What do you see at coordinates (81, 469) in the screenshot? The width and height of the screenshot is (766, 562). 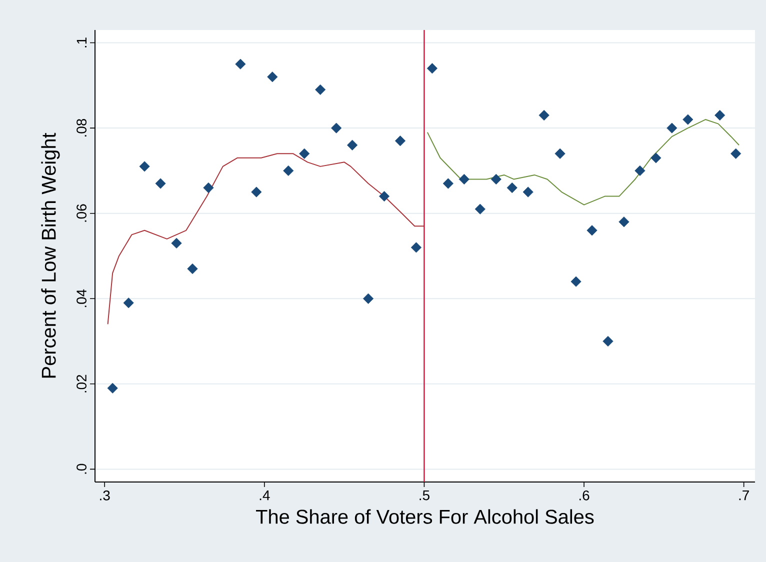 I see `y-tick-label: .0` at bounding box center [81, 469].